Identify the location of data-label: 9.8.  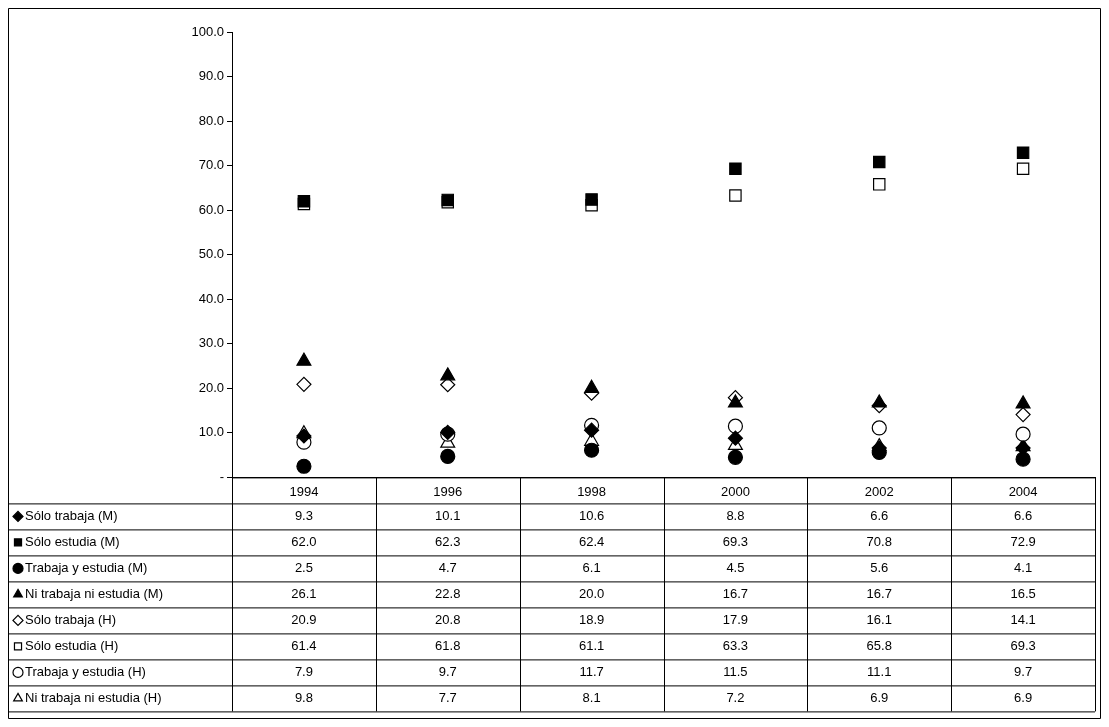
(303, 697).